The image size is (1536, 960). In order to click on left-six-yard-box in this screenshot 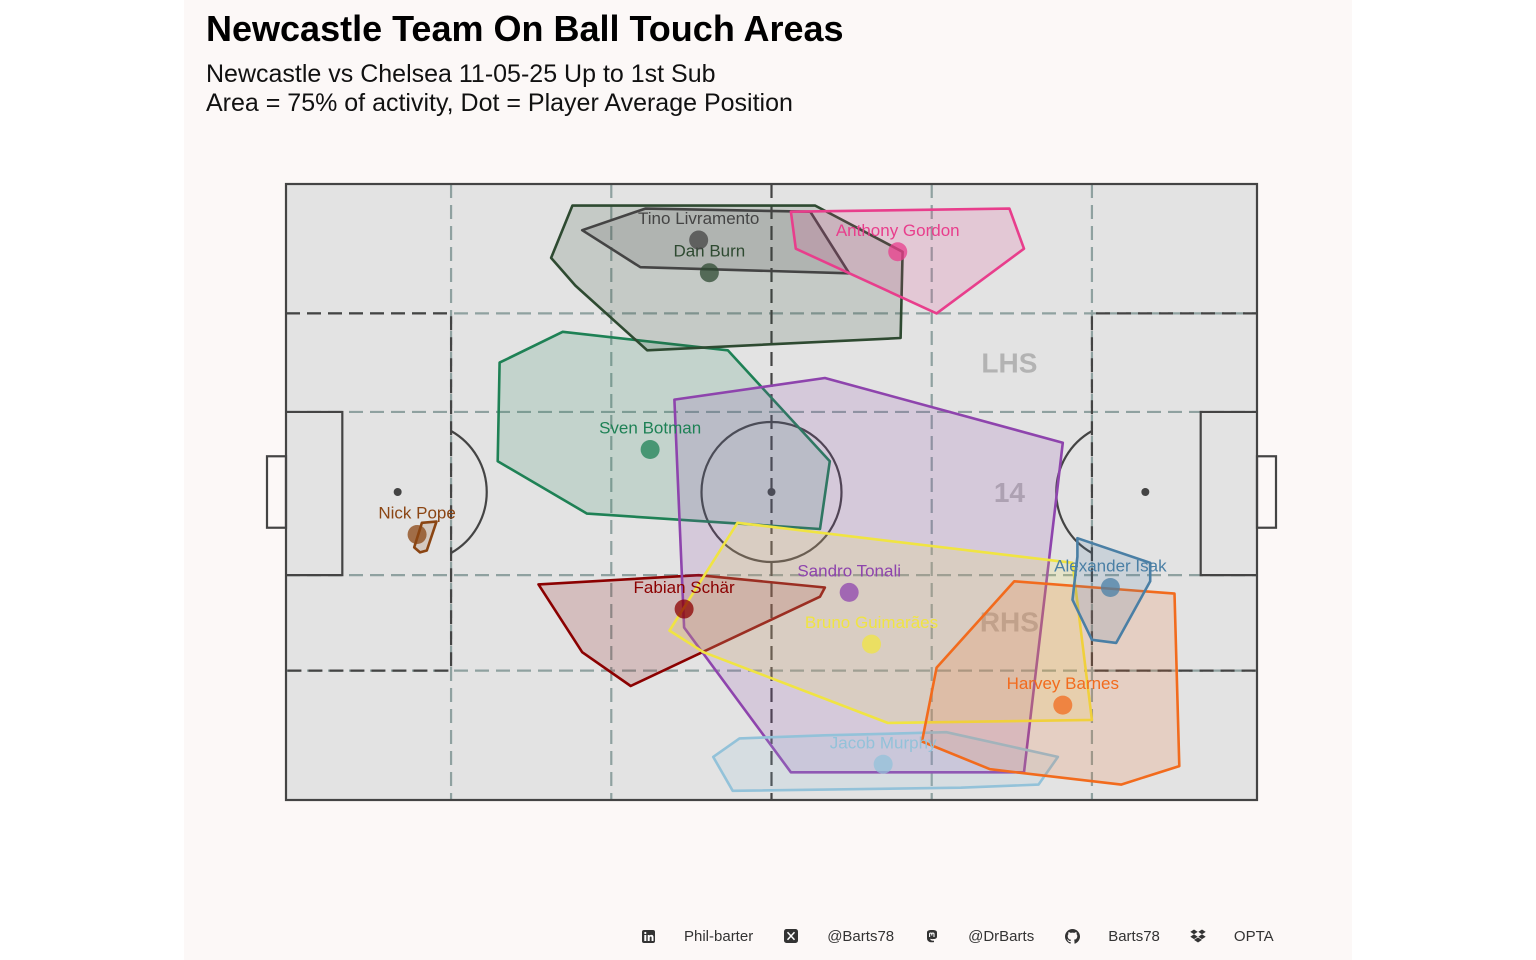, I will do `click(315, 493)`.